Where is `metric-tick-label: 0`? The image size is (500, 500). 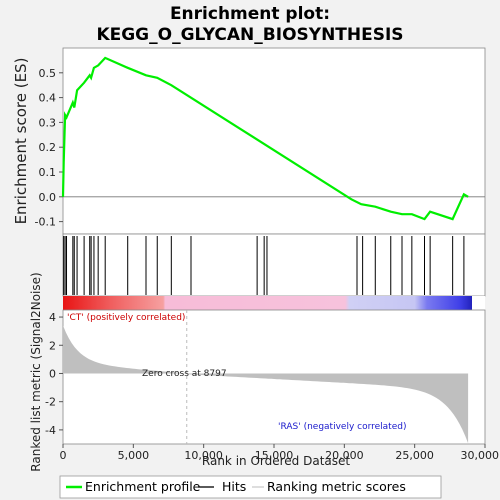
metric-tick-label: 0 is located at coordinates (52, 373).